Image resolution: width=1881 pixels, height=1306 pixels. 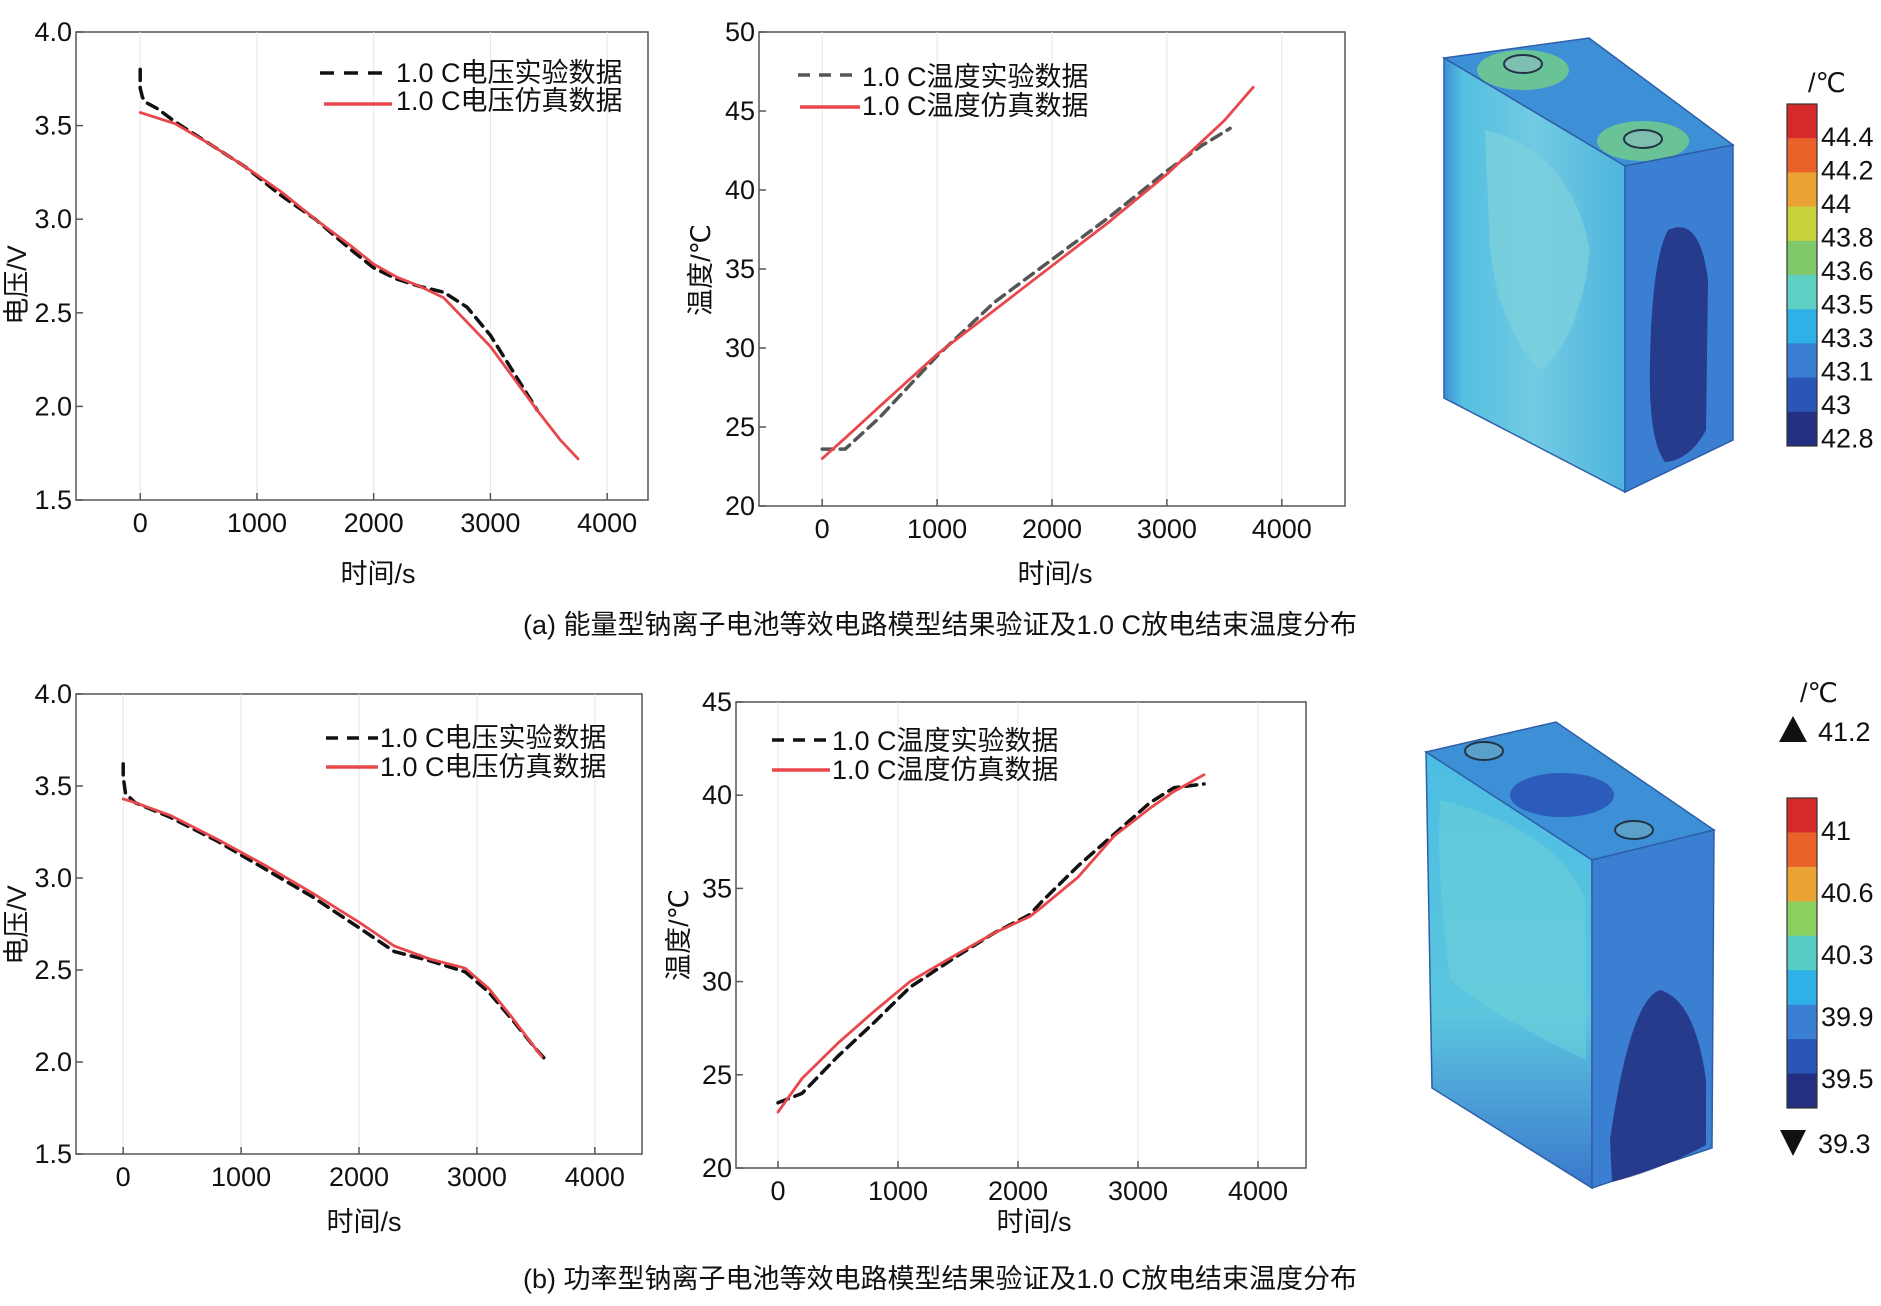 I want to click on colorbar-label: 43.3, so click(x=1847, y=338).